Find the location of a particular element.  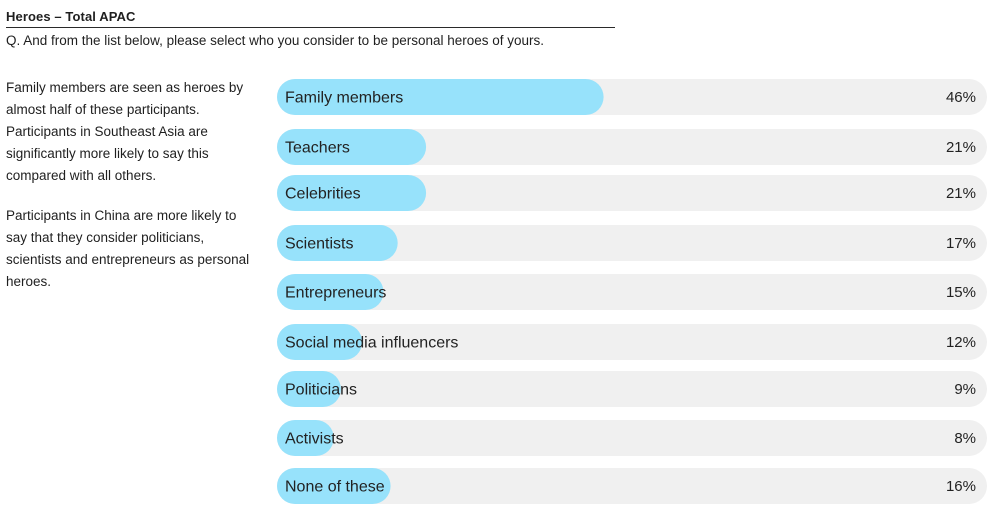

bar-category-label: Teachers is located at coordinates (317, 148).